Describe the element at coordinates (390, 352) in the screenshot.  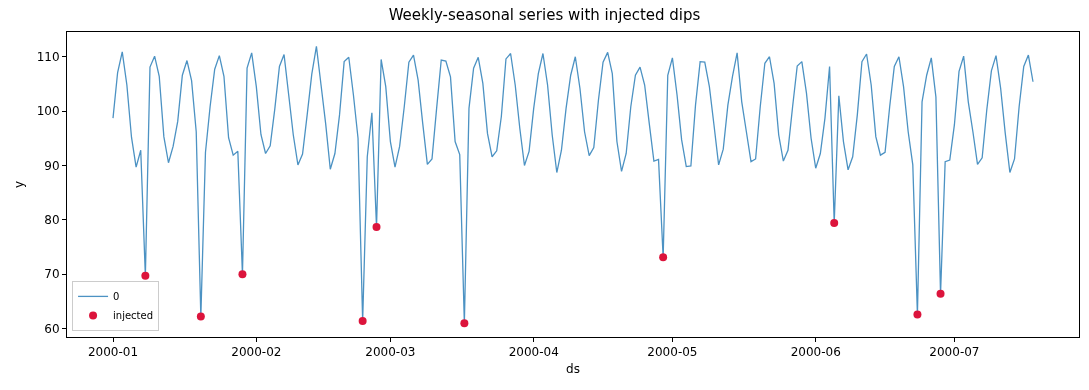
I see `x-tick-label: 2000-03` at that location.